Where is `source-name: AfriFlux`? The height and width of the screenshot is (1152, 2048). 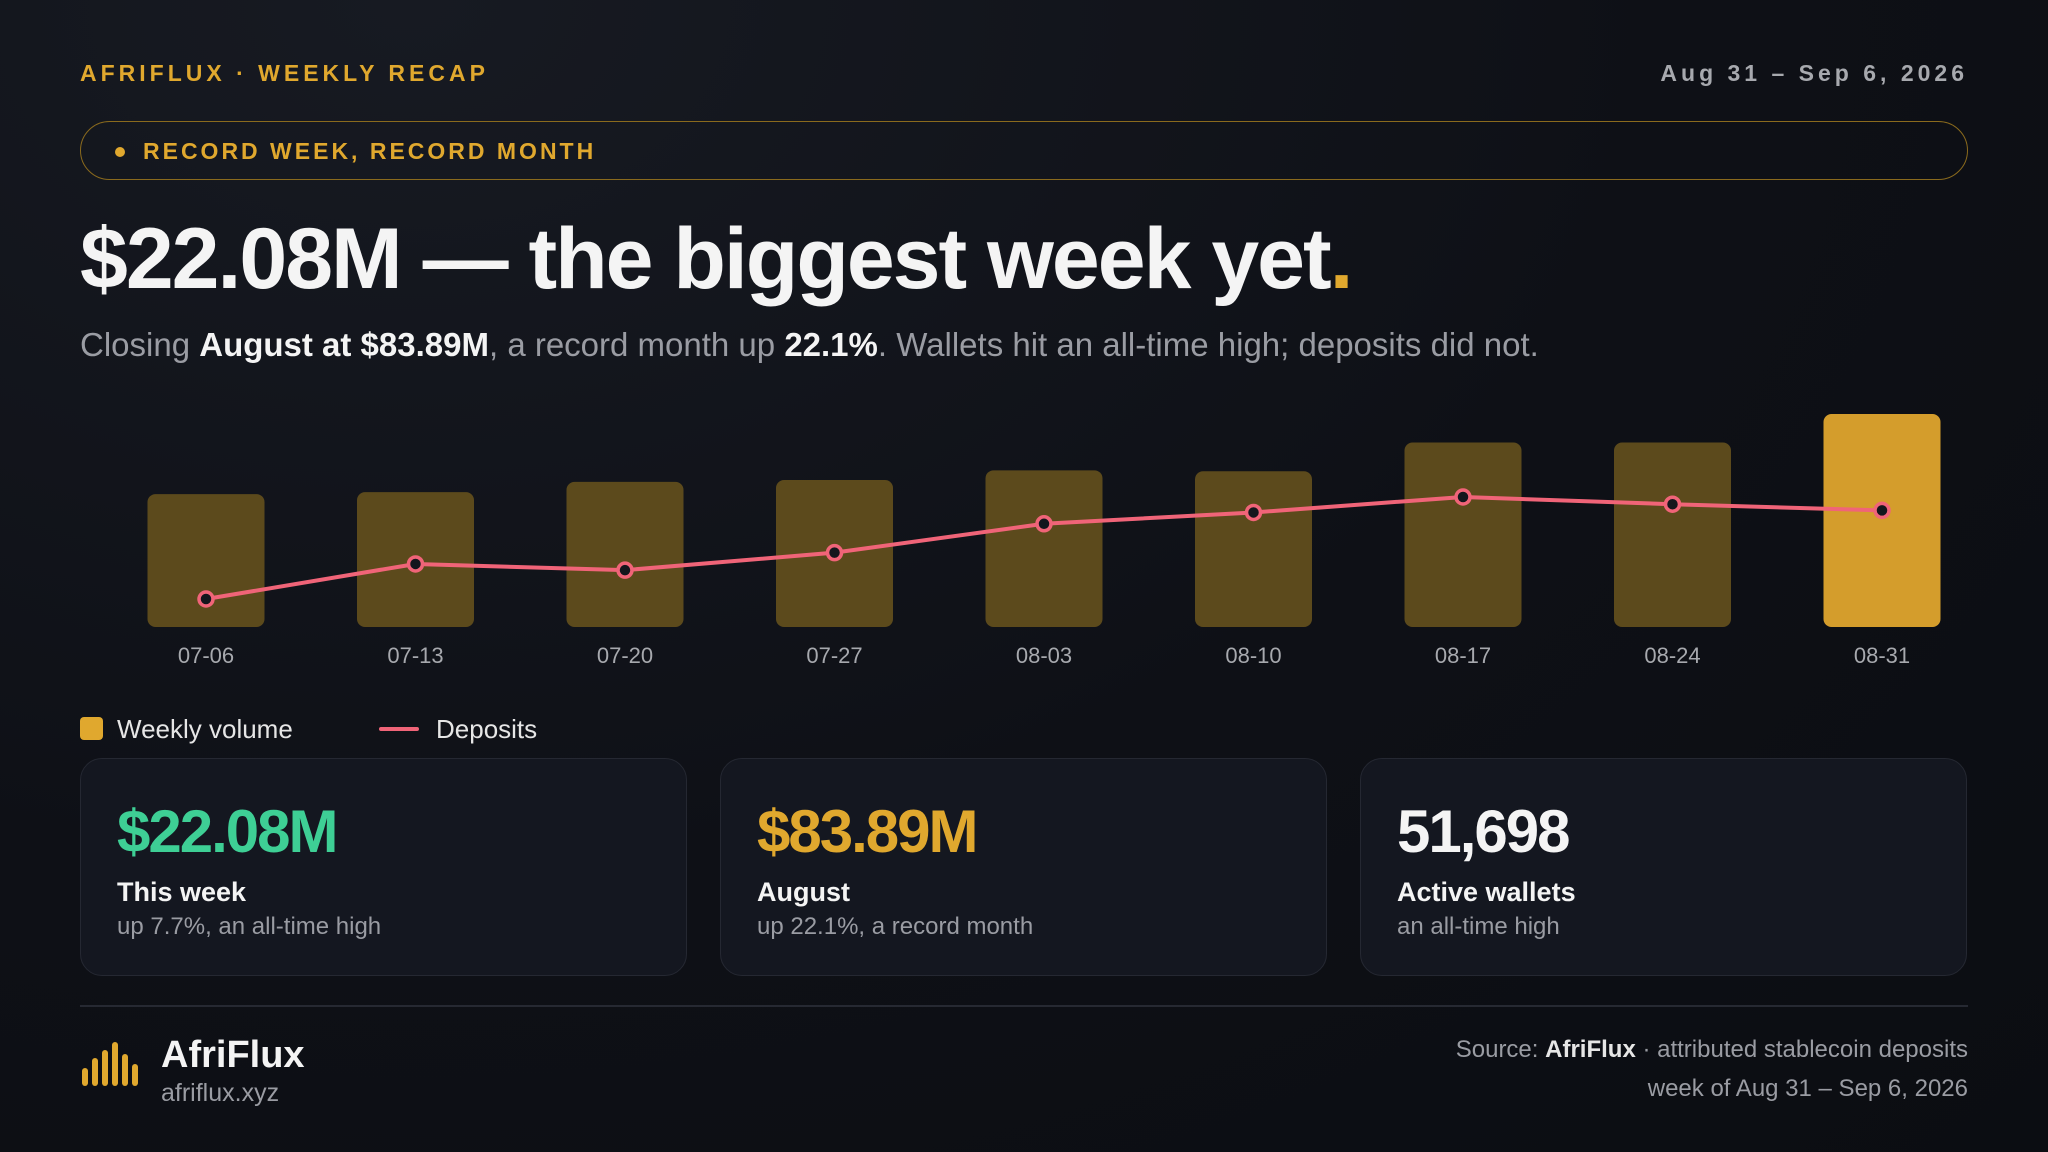 source-name: AfriFlux is located at coordinates (1590, 1049).